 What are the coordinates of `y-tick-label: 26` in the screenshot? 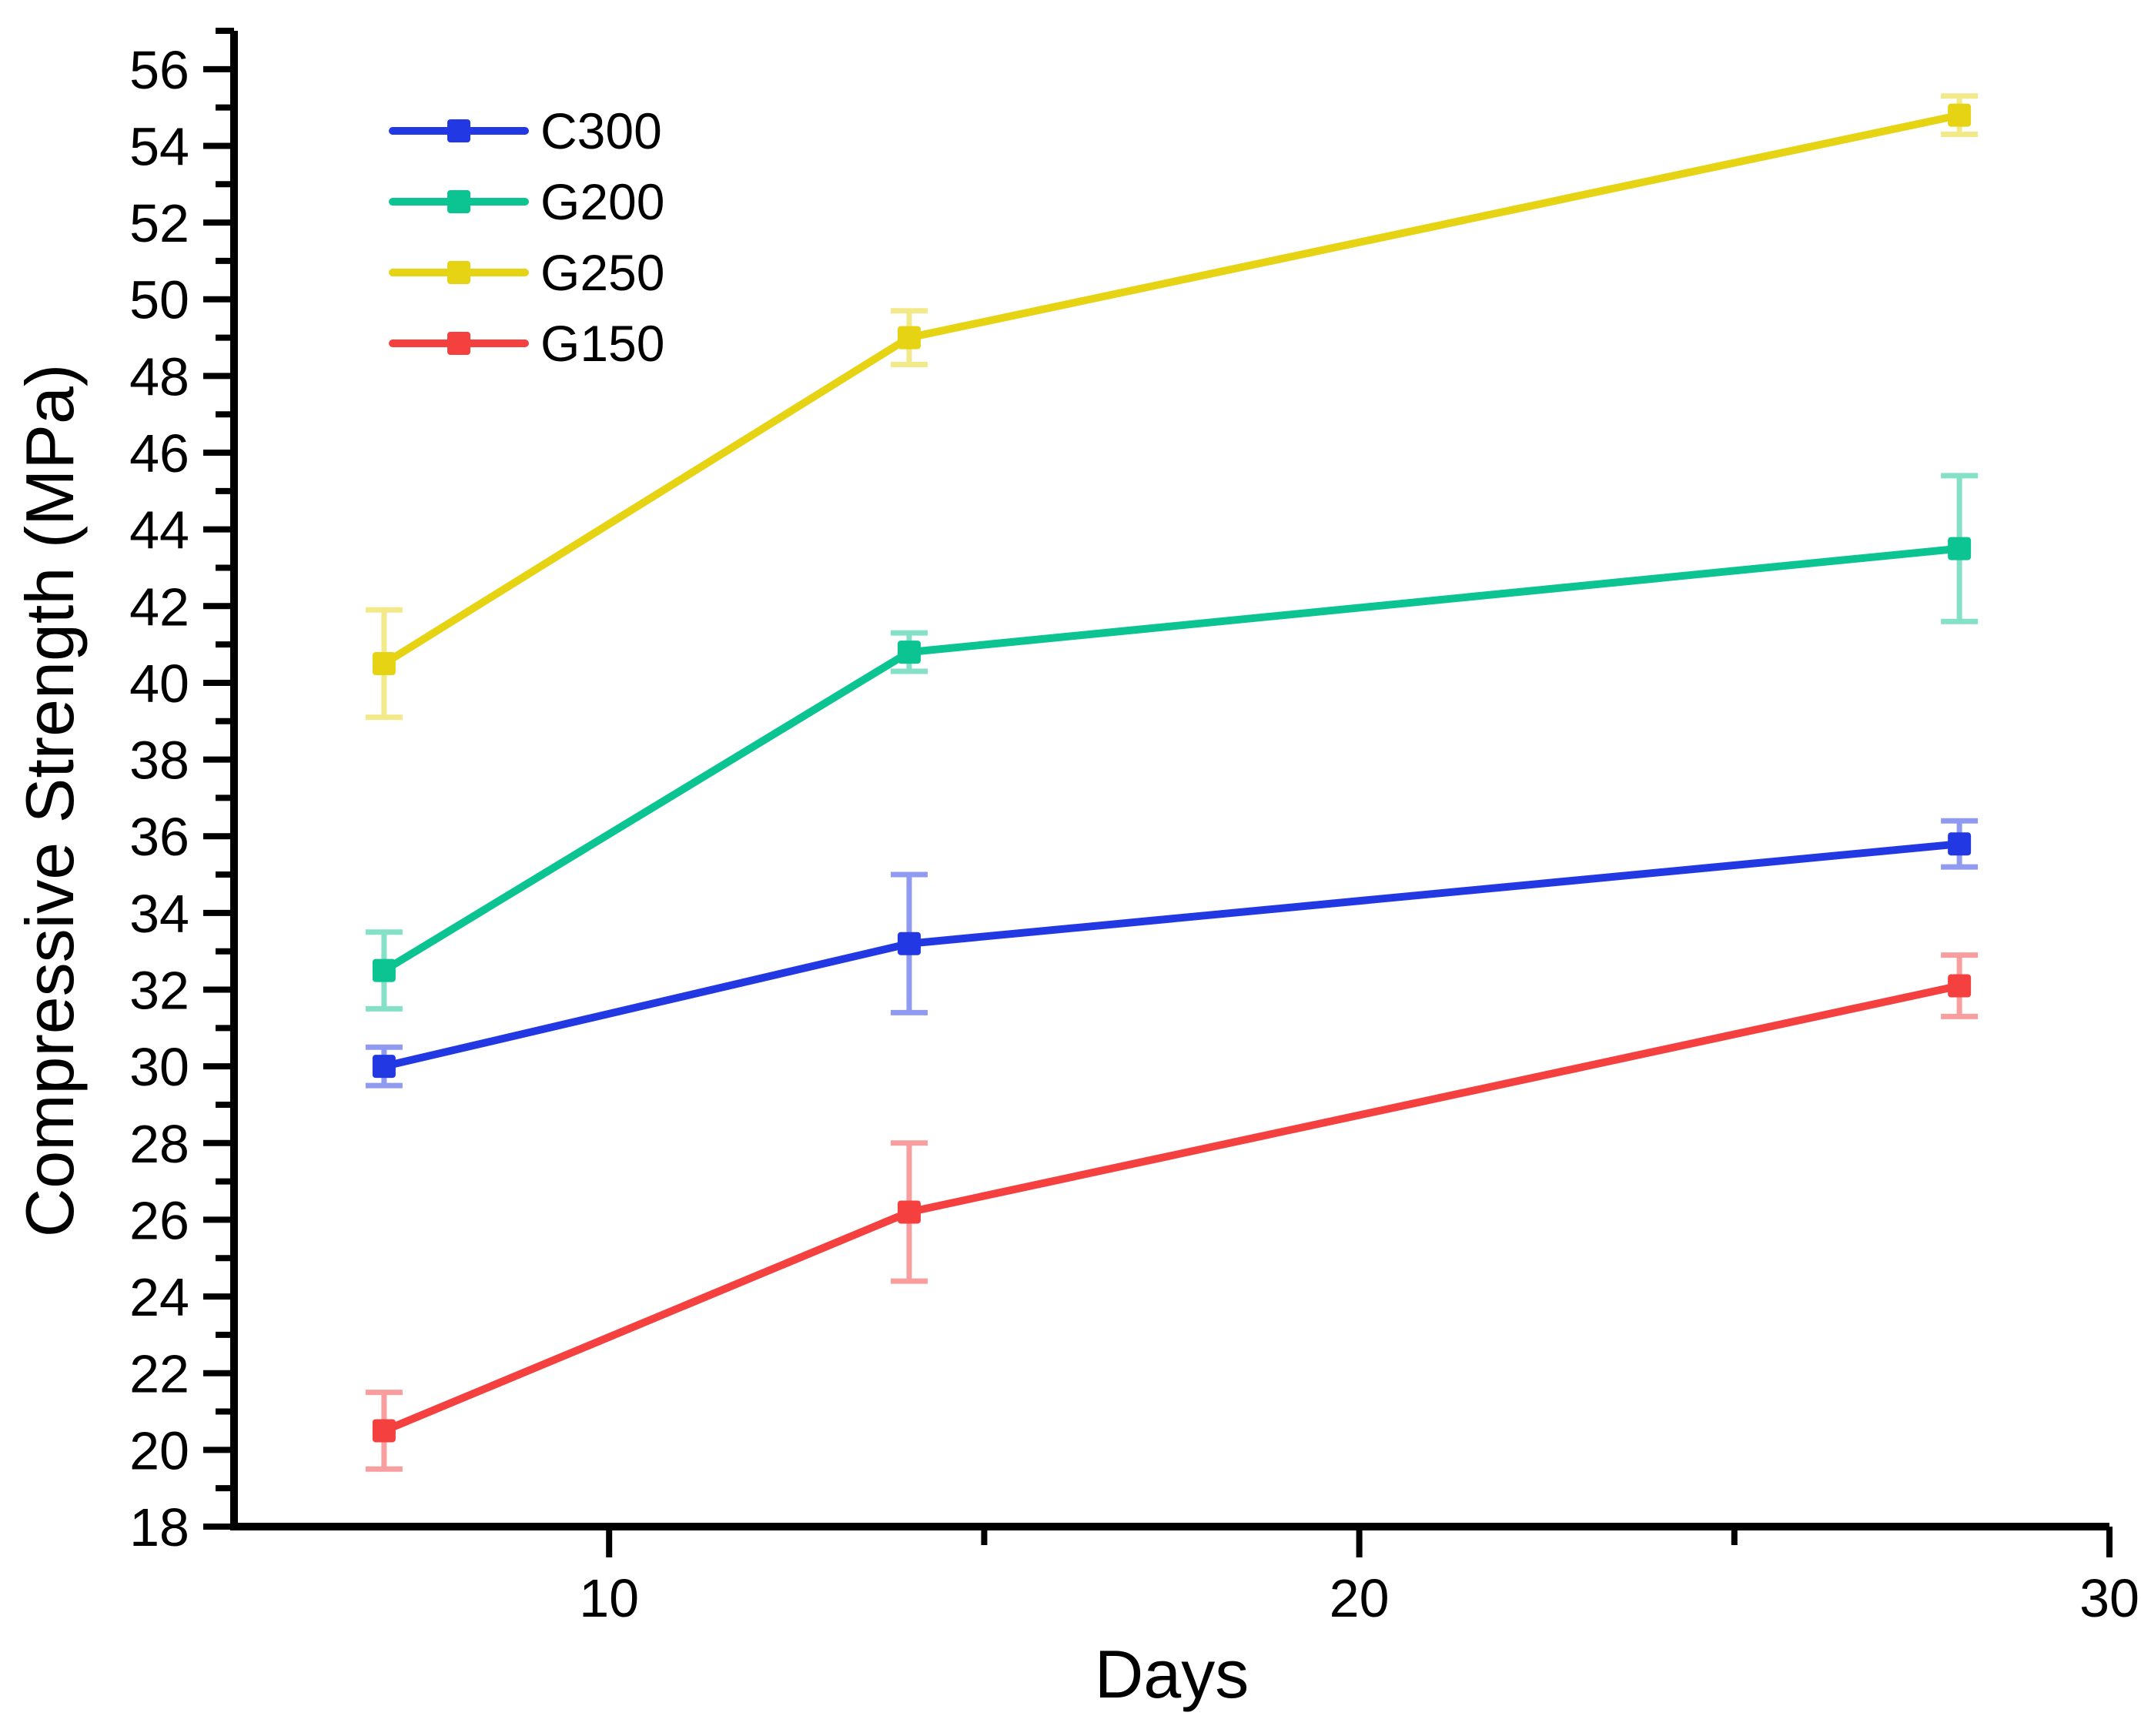 It's located at (159, 1220).